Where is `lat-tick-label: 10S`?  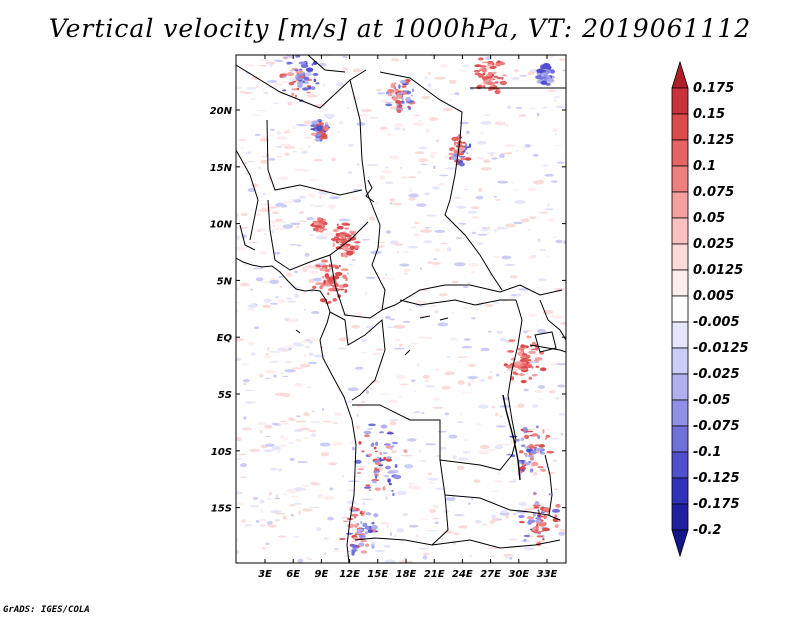
lat-tick-label: 10S is located at coordinates (221, 452).